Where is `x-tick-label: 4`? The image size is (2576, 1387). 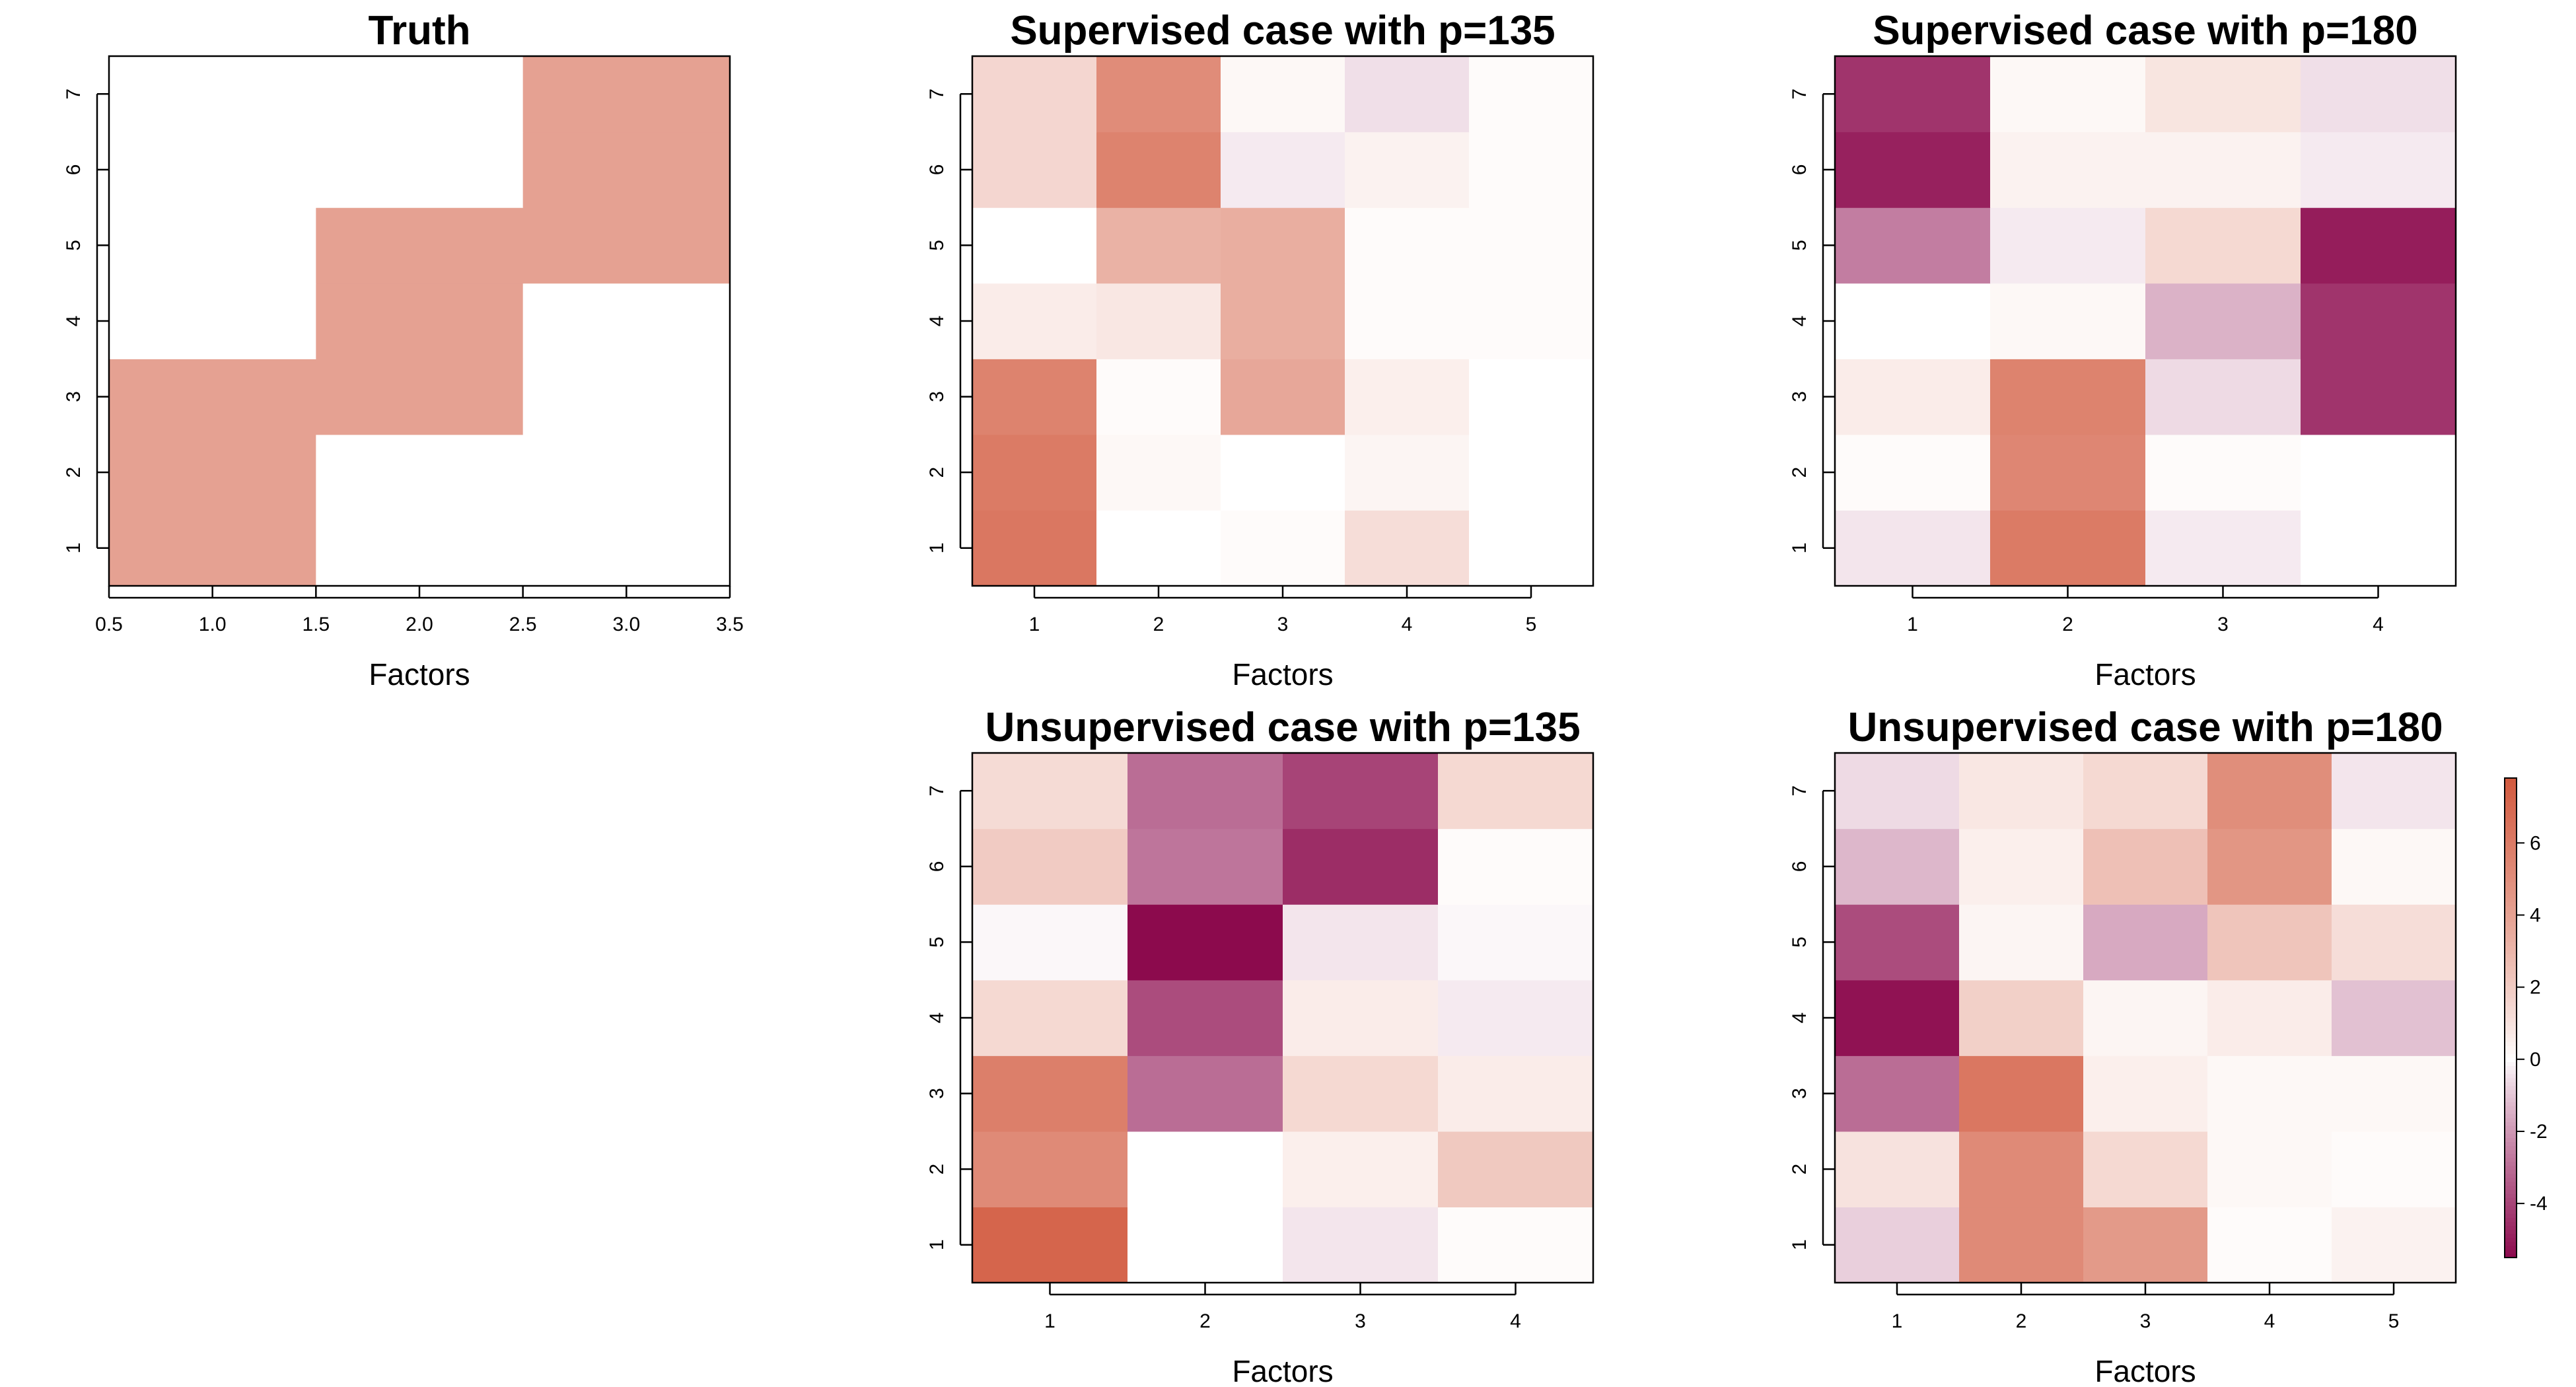 x-tick-label: 4 is located at coordinates (2378, 624).